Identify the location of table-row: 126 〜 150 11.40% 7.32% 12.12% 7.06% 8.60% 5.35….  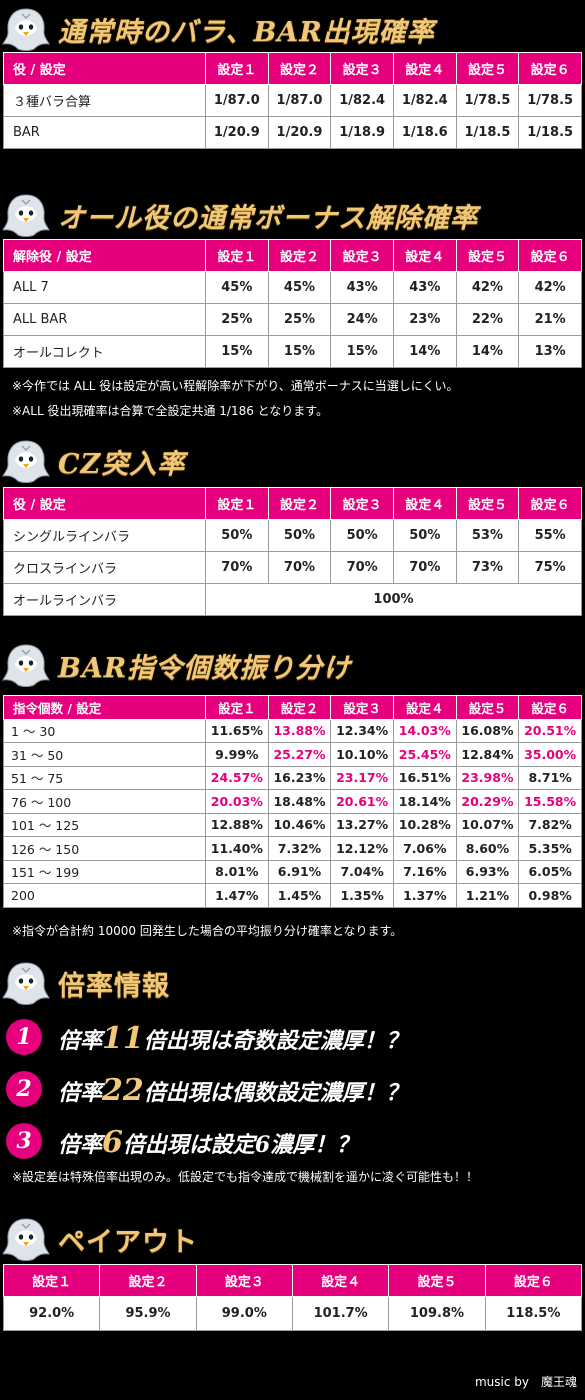
(292, 848).